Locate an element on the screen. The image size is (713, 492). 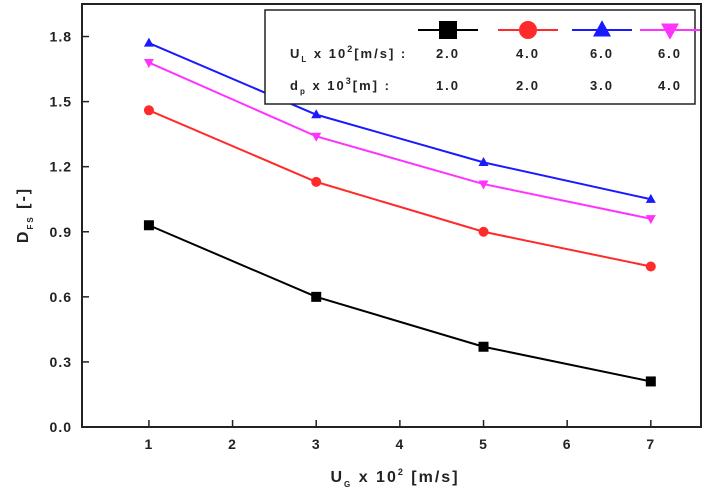
x-axis-title-sup: 2 is located at coordinates (401, 472).